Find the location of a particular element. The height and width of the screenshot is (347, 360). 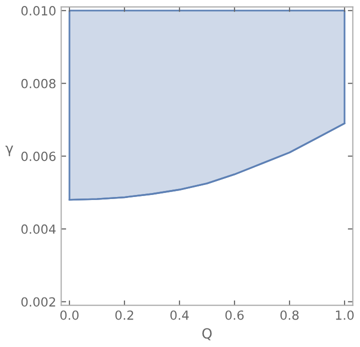

y-tick-label: 0.006 is located at coordinates (38, 157).